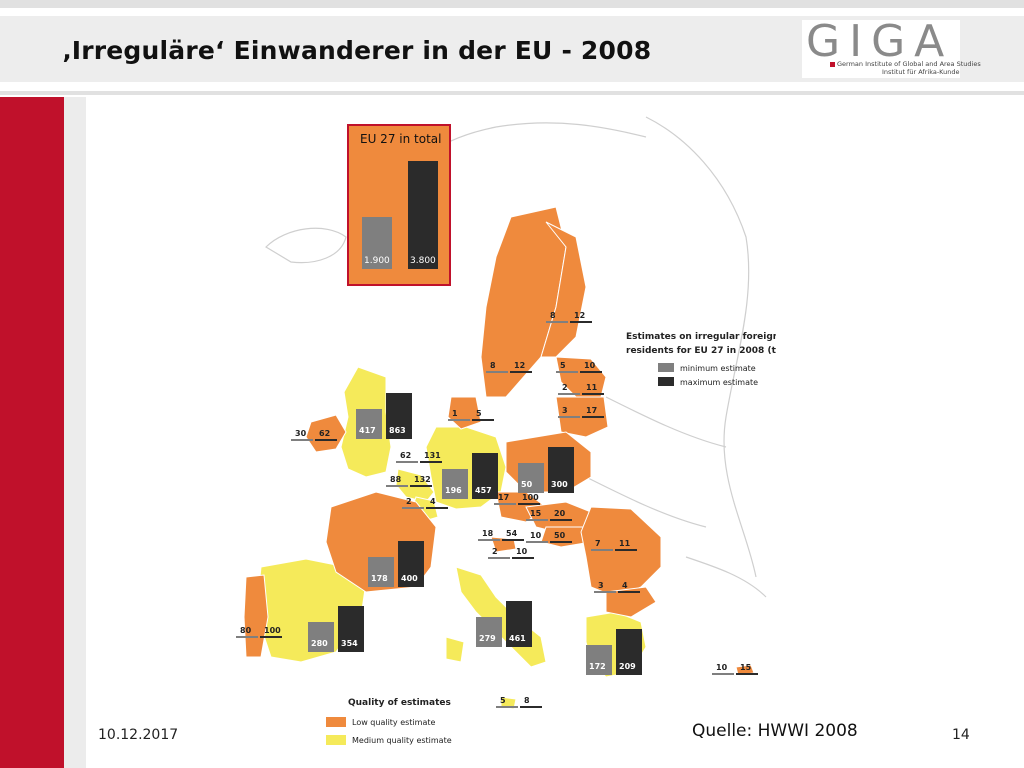 This screenshot has height=768, width=1024. What do you see at coordinates (487, 638) in the screenshot?
I see `min-estimate-label: 279` at bounding box center [487, 638].